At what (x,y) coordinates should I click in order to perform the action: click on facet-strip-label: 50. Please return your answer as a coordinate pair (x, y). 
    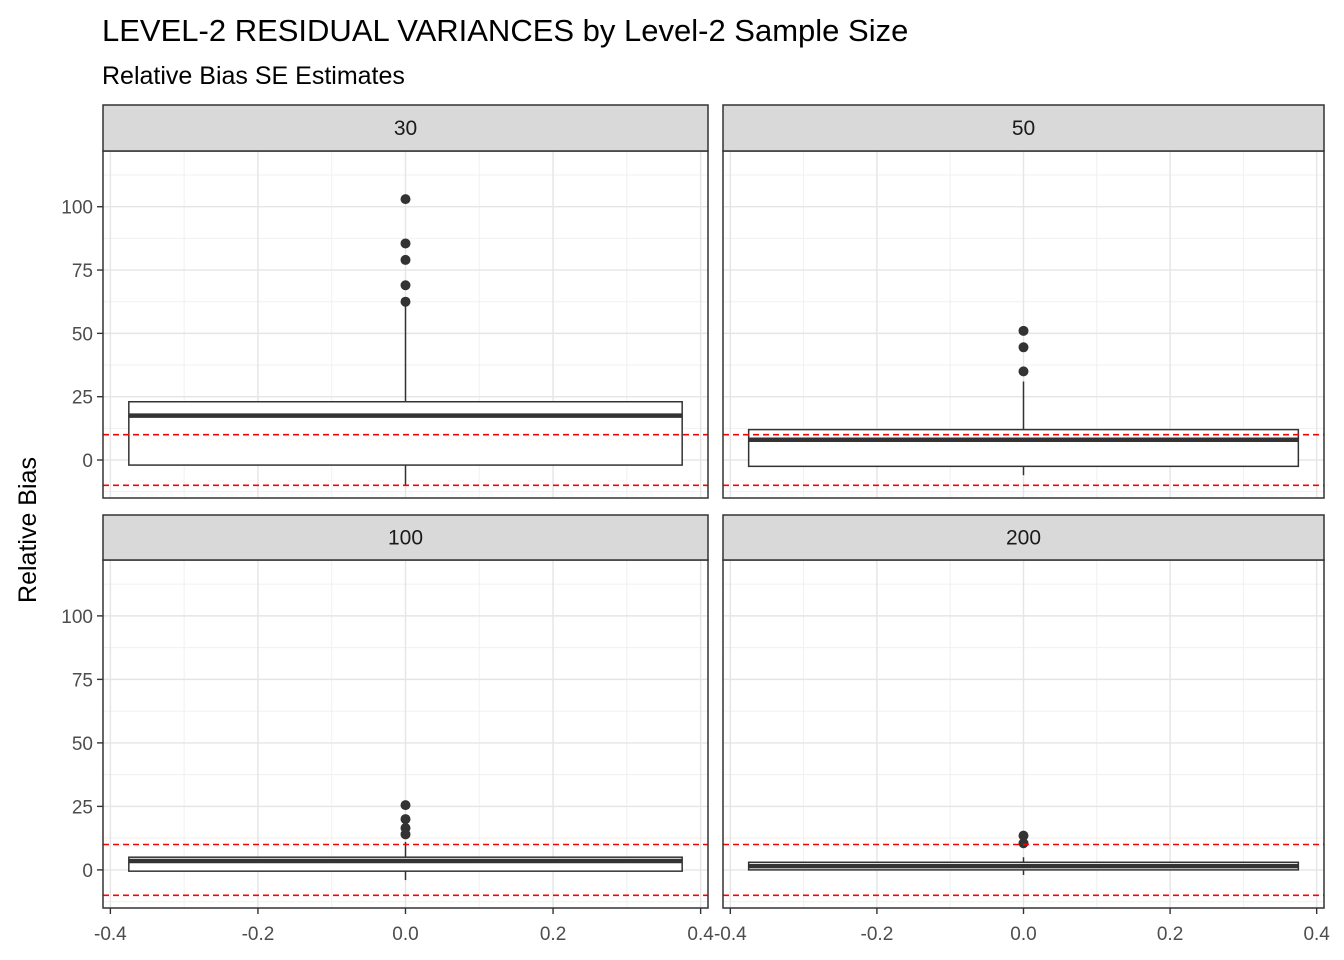
    Looking at the image, I should click on (1023, 128).